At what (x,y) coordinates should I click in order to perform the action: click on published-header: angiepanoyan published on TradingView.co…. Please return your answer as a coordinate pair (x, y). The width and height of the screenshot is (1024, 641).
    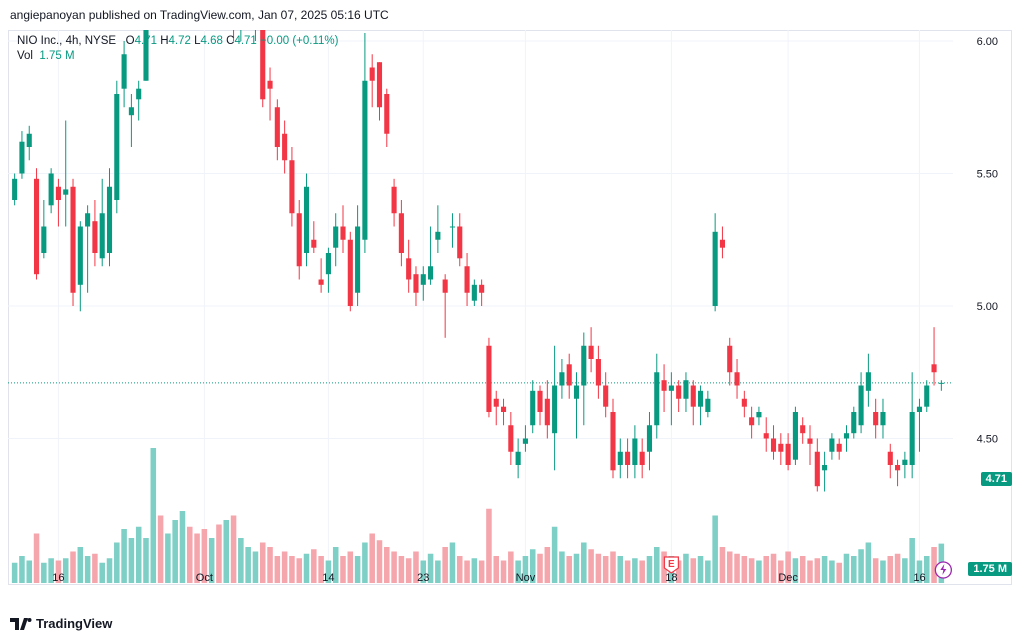
    Looking at the image, I should click on (199, 15).